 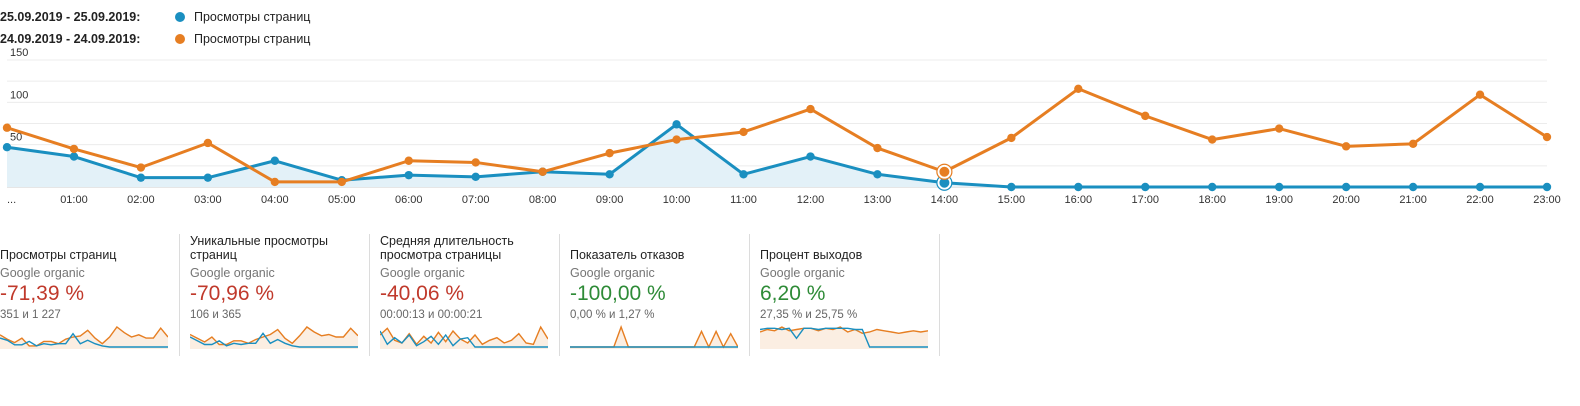 I want to click on metric-values: 27,35 % и 25,75 %, so click(x=809, y=315).